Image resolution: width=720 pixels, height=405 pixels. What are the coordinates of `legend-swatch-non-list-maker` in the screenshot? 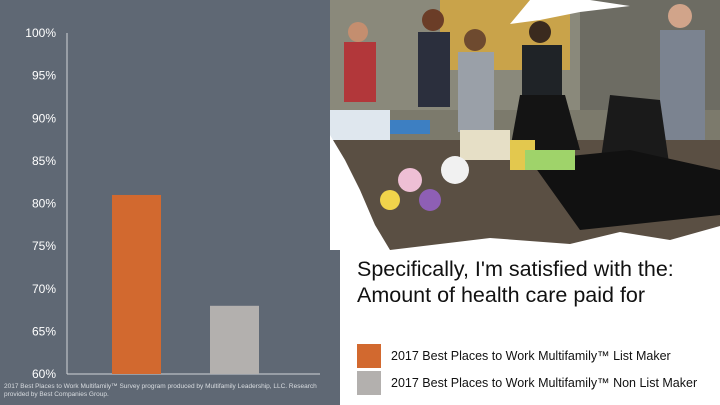 It's located at (369, 383).